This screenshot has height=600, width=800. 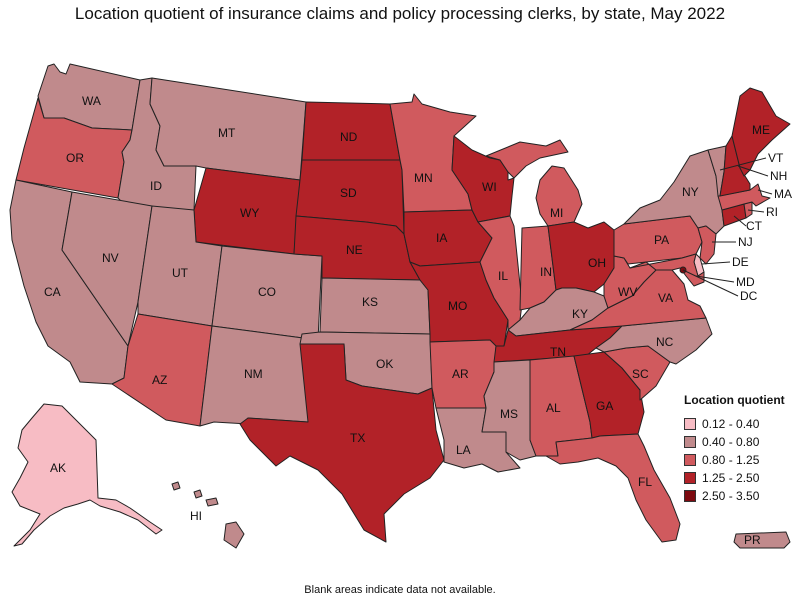 I want to click on legend-row: 1.25 - 2.50, so click(x=740, y=478).